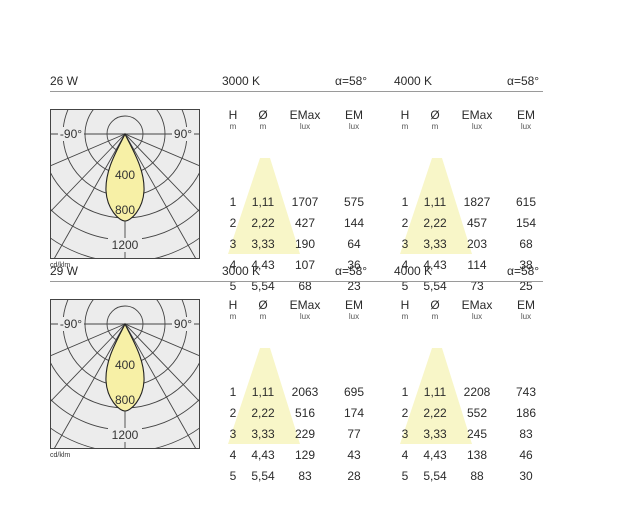 This screenshot has height=515, width=629. What do you see at coordinates (526, 223) in the screenshot?
I see `em-value: 154` at bounding box center [526, 223].